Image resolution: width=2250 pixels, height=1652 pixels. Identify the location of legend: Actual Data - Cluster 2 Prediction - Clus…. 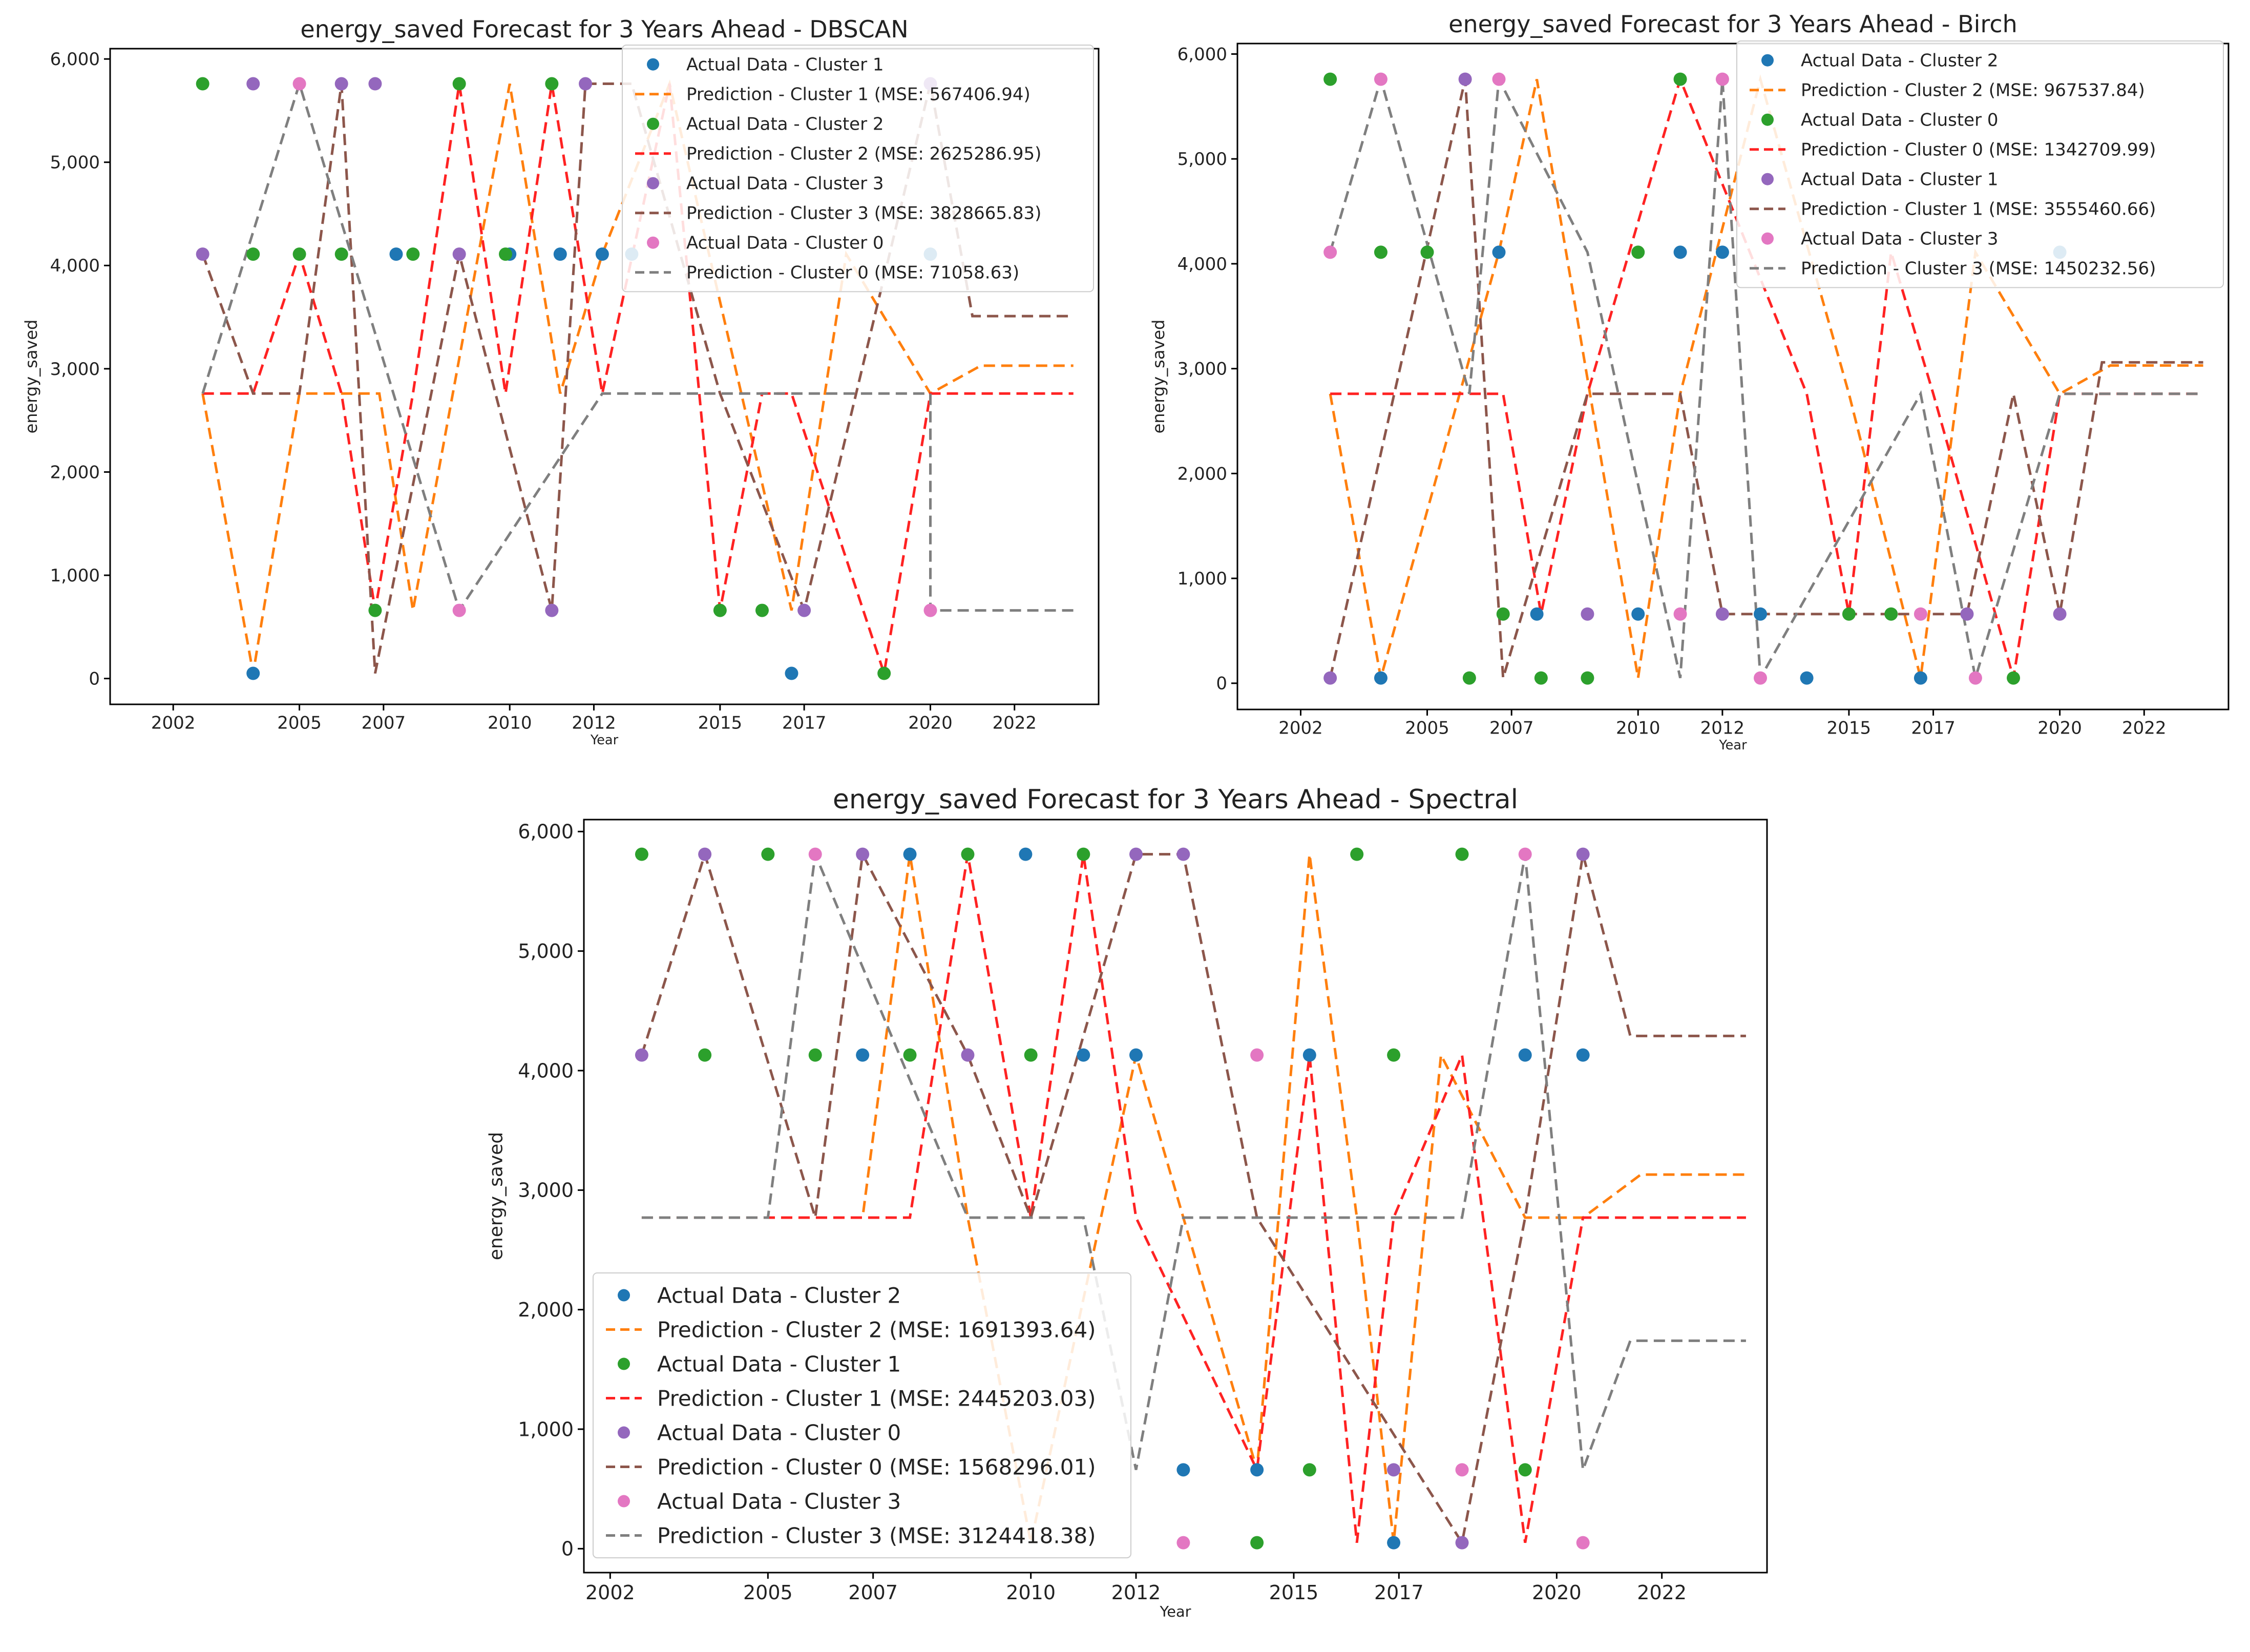
(1980, 164).